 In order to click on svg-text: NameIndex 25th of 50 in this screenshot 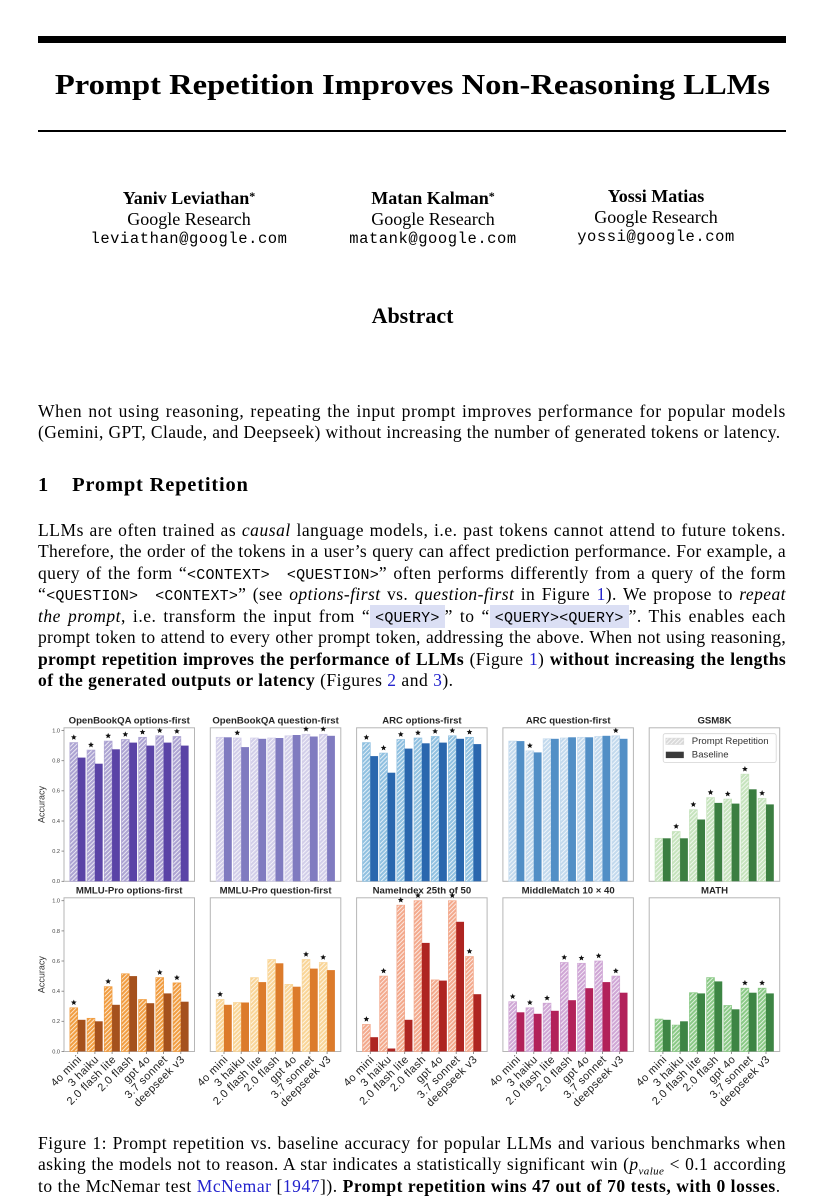, I will do `click(422, 890)`.